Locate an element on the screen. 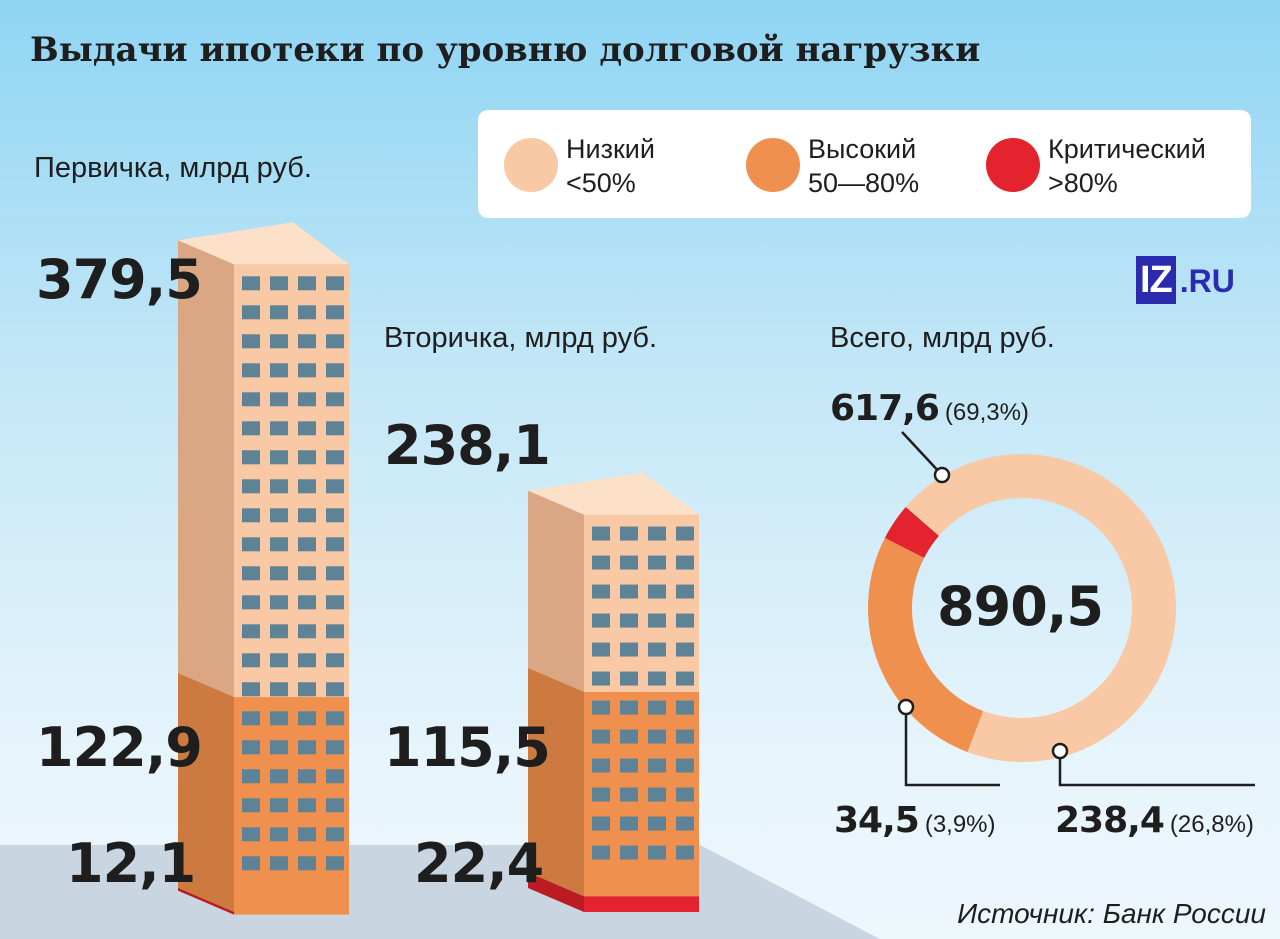  legend-label-low: Низкий is located at coordinates (610, 149).